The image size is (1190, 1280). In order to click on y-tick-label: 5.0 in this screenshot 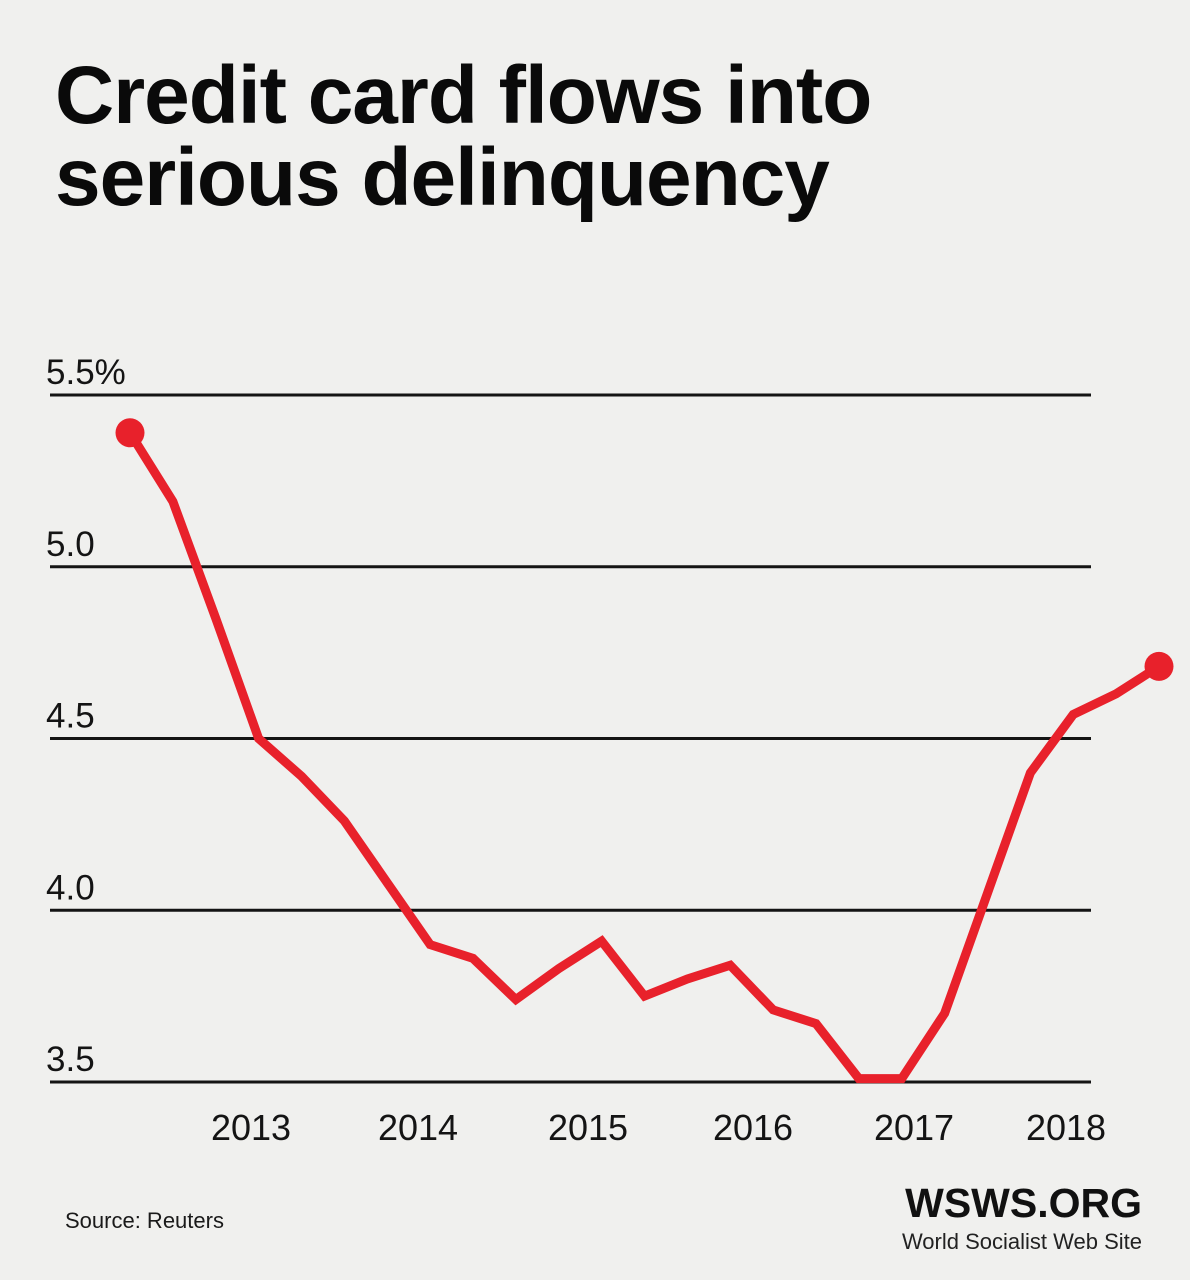, I will do `click(70, 544)`.